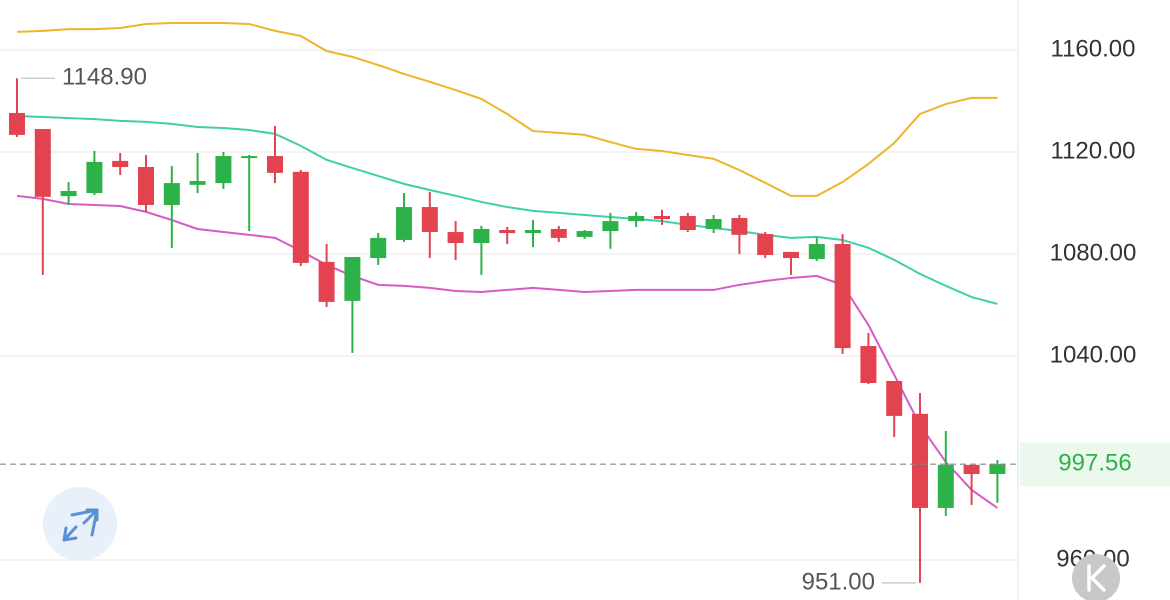 This screenshot has height=600, width=1170. What do you see at coordinates (1093, 354) in the screenshot?
I see `y-tick-label: 1040.00` at bounding box center [1093, 354].